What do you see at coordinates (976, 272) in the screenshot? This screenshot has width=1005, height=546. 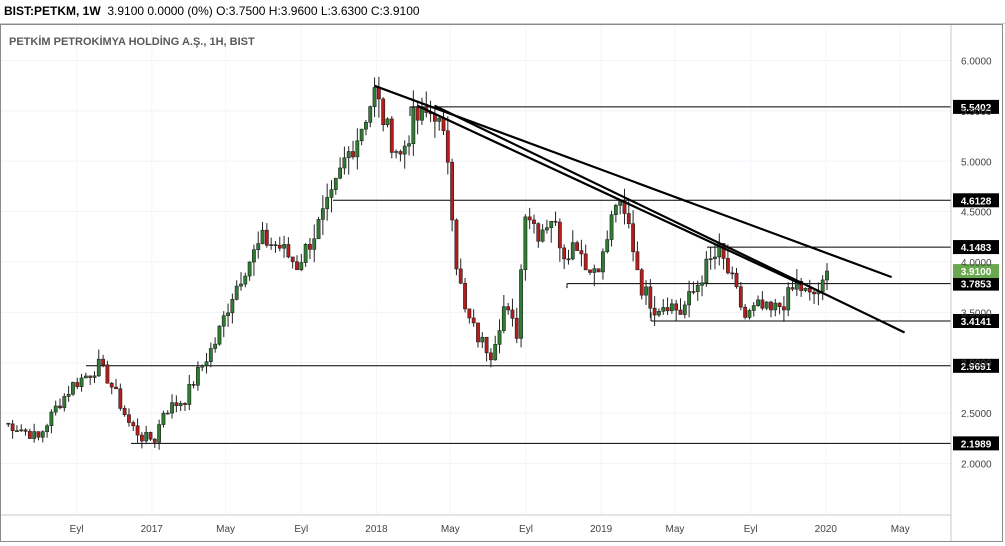 I see `last-price-label: 3.9100` at bounding box center [976, 272].